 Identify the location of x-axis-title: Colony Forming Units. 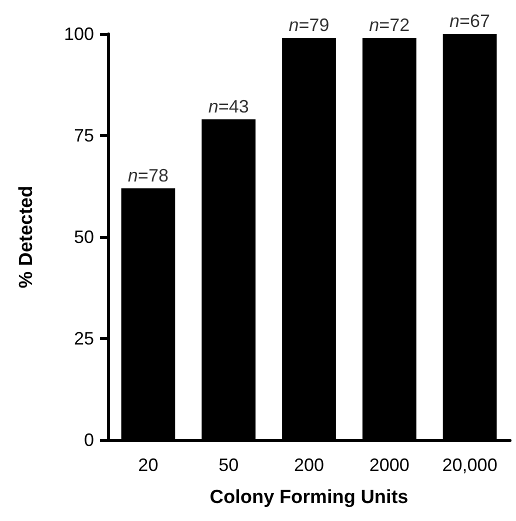
(309, 497).